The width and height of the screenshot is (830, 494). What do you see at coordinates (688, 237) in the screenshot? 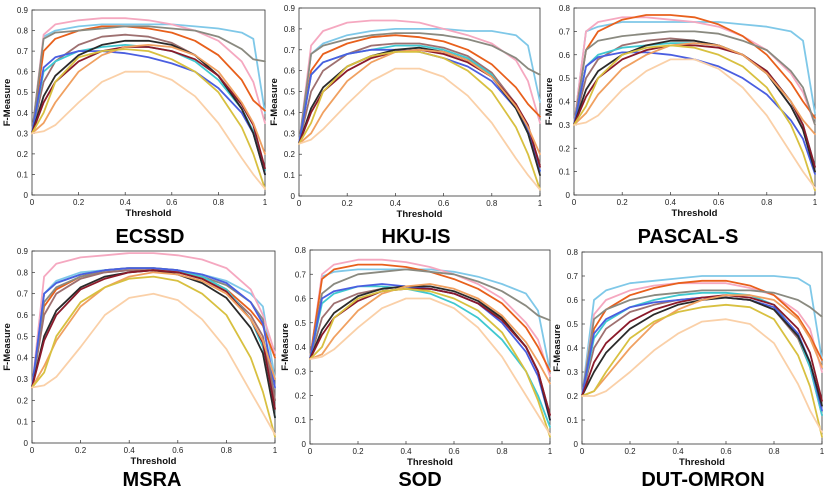
I see `chart-title: PASCAL-S` at bounding box center [688, 237].